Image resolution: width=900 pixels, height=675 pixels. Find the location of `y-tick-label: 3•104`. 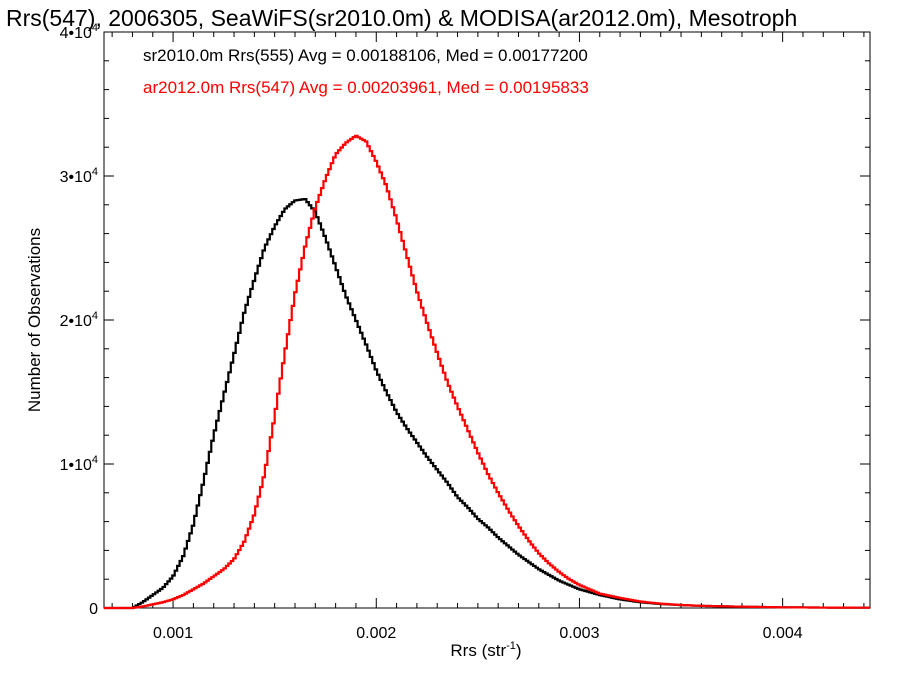

y-tick-label: 3•104 is located at coordinates (79, 176).